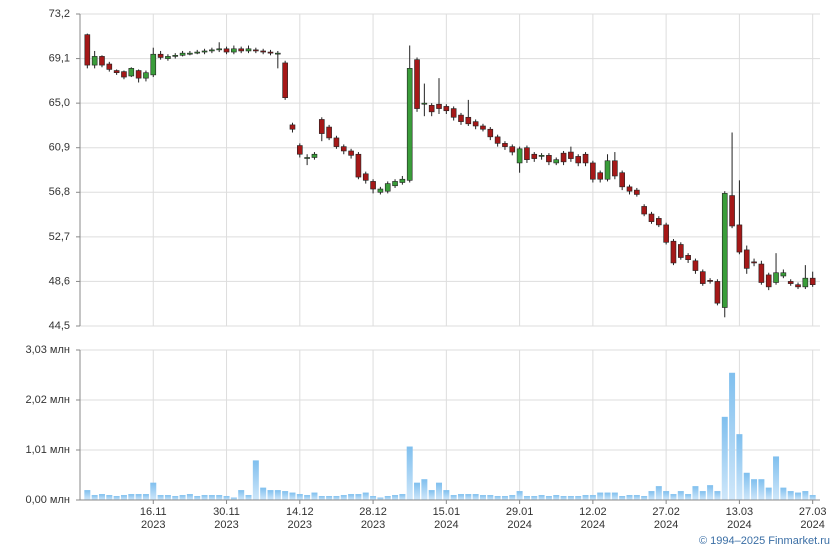 This screenshot has width=840, height=555. Describe the element at coordinates (226, 518) in the screenshot. I see `x-tick-label: 30.11 2023` at that location.